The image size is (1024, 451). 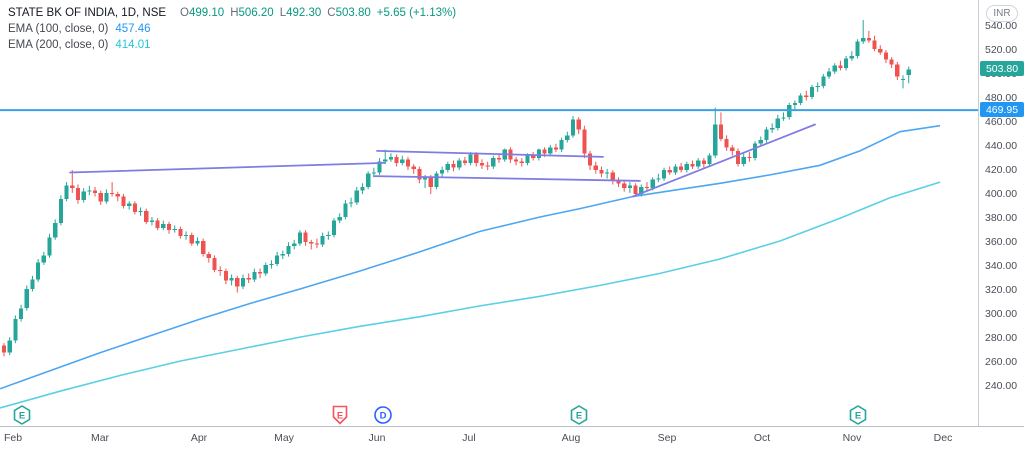 I want to click on month-label-feb: Feb, so click(x=13, y=438).